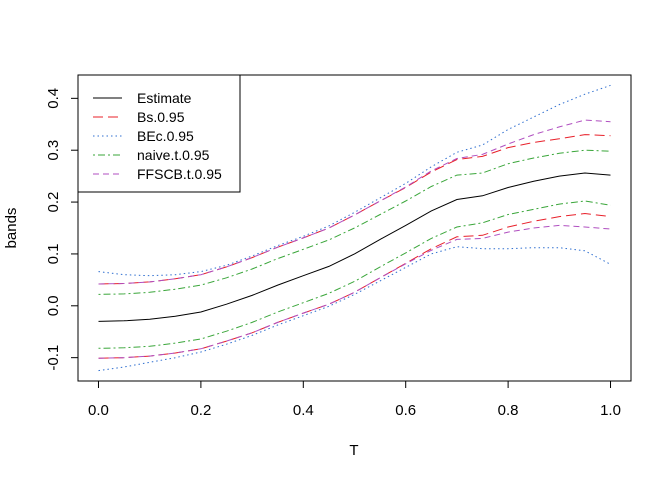  I want to click on x-tick-label: 0.2, so click(200, 410).